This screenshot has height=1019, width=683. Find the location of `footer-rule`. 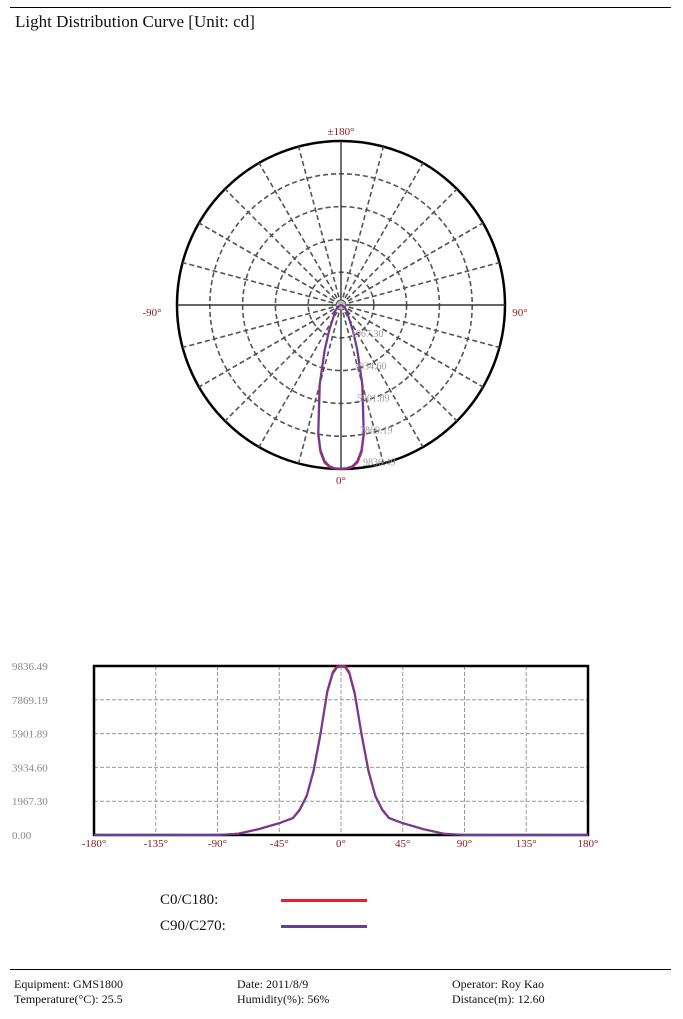

footer-rule is located at coordinates (340, 969).